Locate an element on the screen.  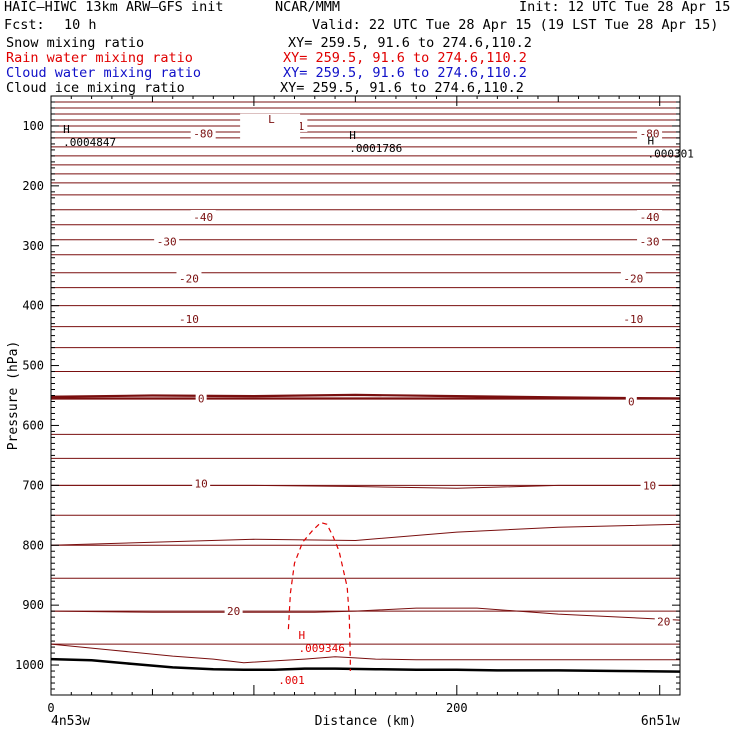
extremum-symbol: L is located at coordinates (271, 119).